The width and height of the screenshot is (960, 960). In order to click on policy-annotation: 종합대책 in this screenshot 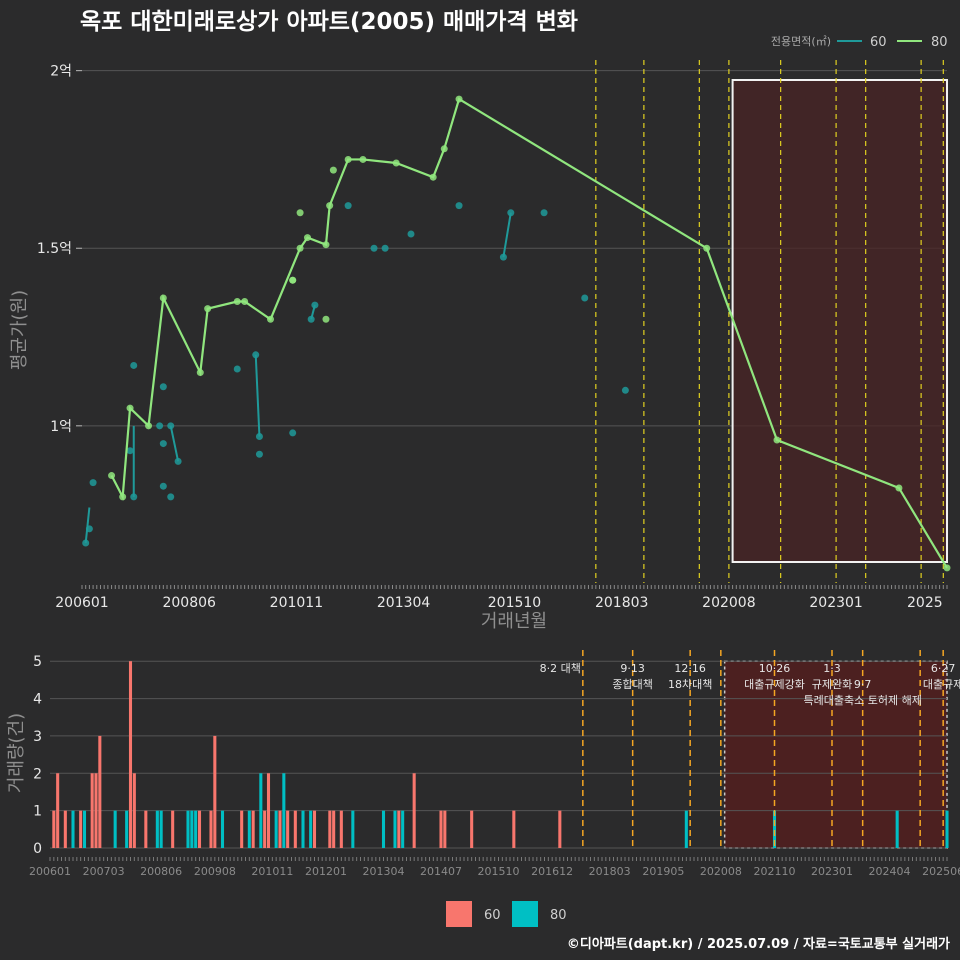, I will do `click(632, 684)`.